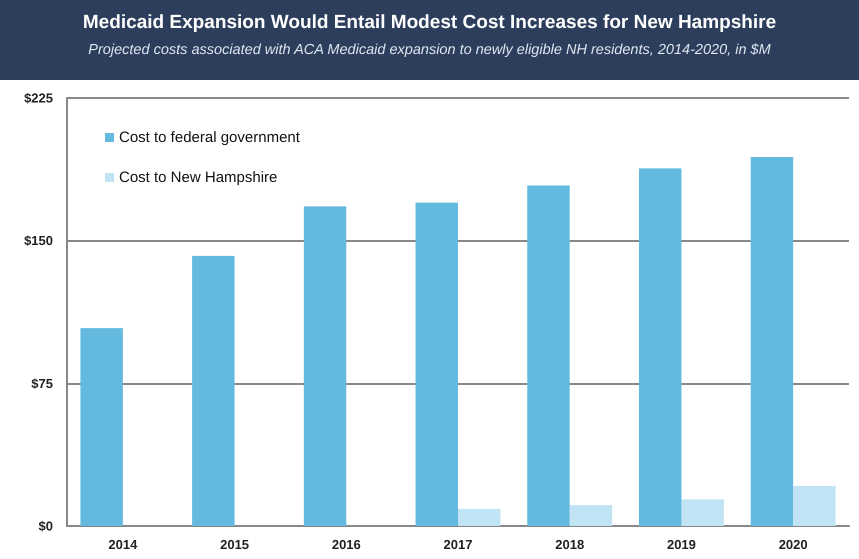 This screenshot has height=559, width=859. What do you see at coordinates (681, 544) in the screenshot?
I see `x-tick-label: 2019` at bounding box center [681, 544].